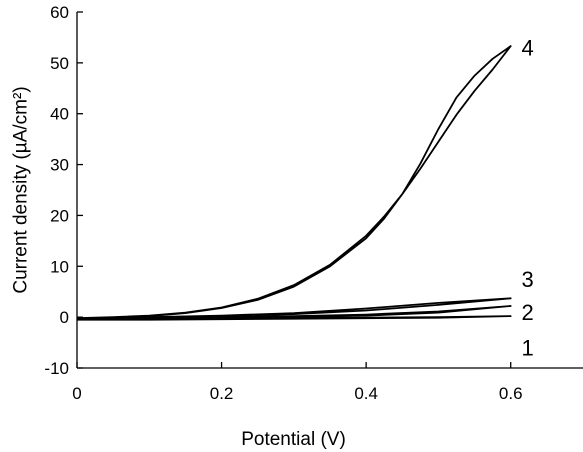  What do you see at coordinates (222, 393) in the screenshot?
I see `x-tick-label: 0.2` at bounding box center [222, 393].